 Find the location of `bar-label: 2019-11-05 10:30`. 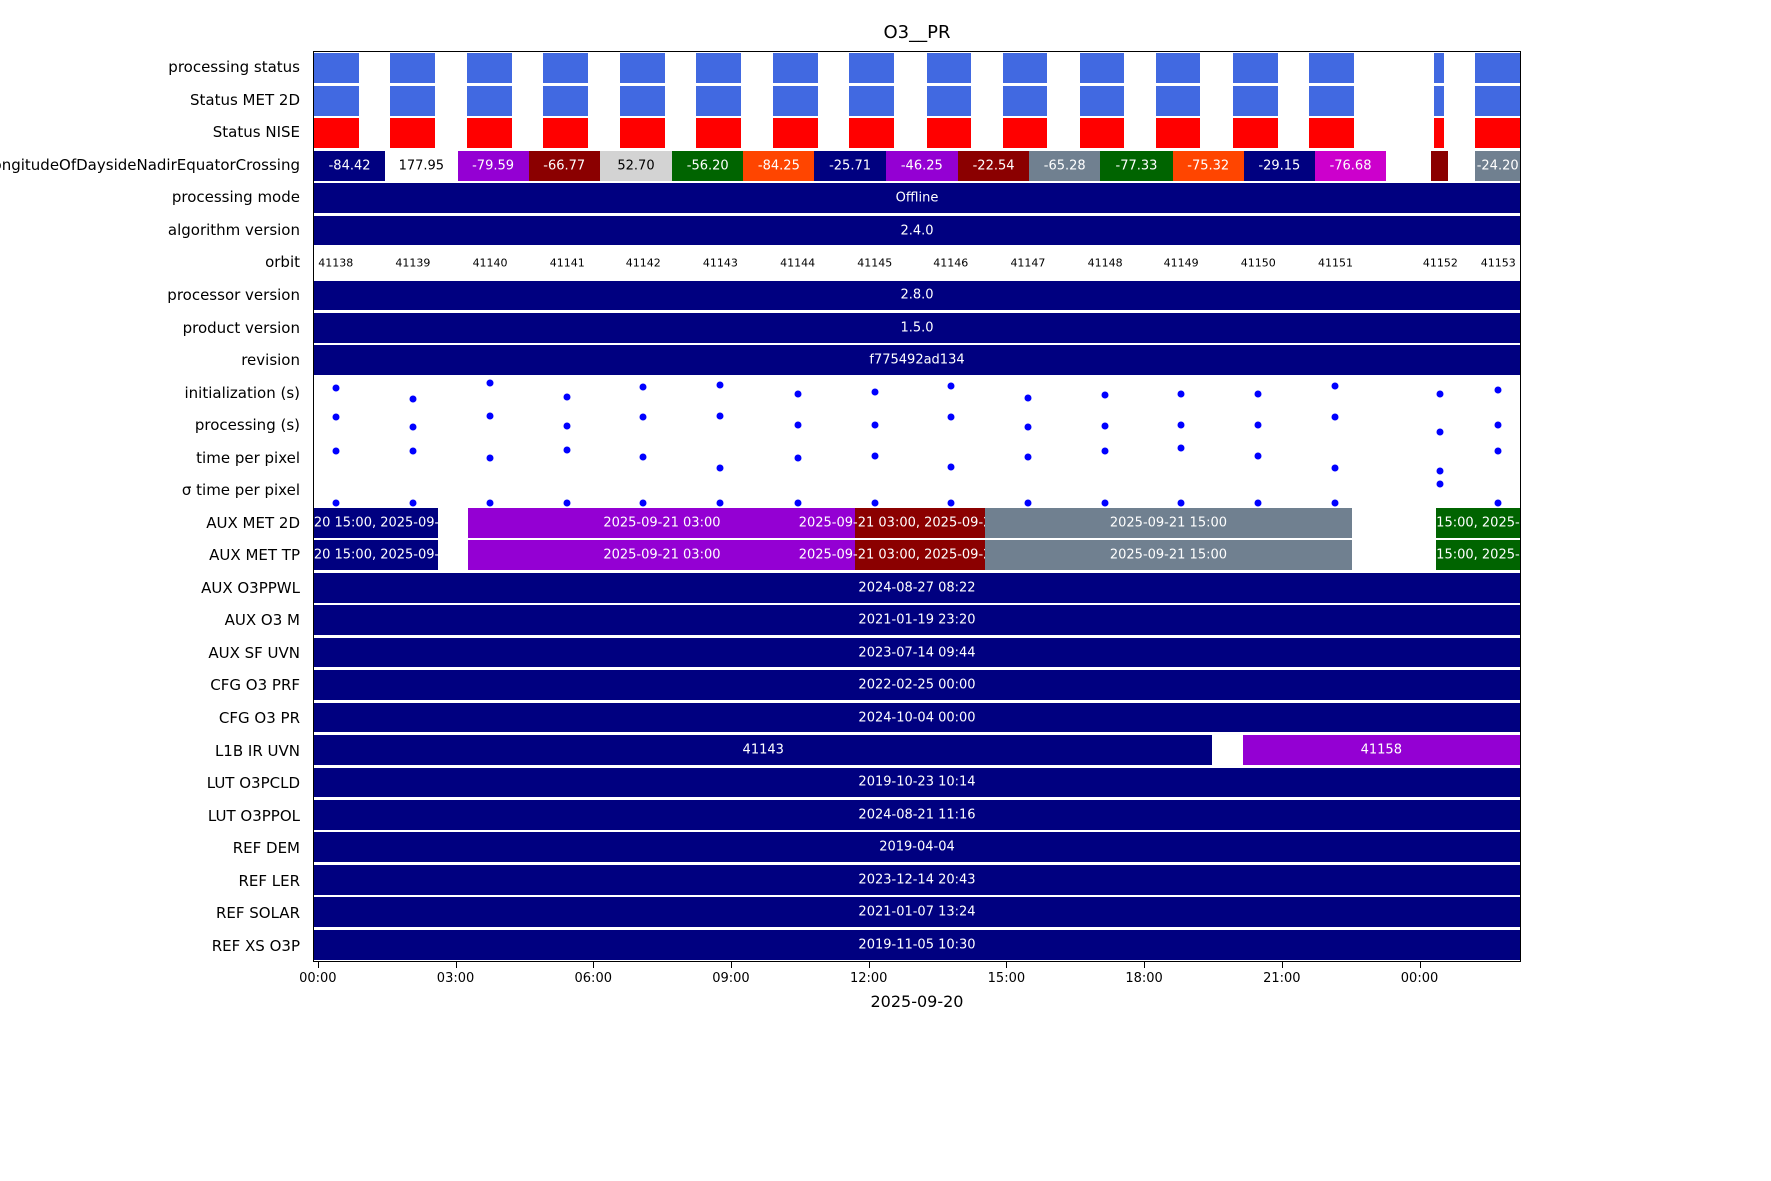

bar-label: 2019-11-05 10:30 is located at coordinates (917, 945).